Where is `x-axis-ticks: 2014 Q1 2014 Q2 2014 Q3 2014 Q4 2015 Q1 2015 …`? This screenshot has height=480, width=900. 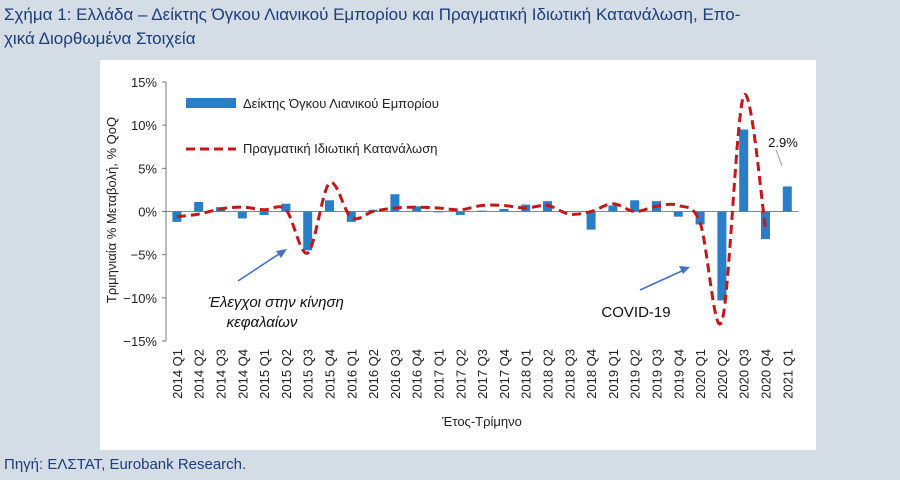 x-axis-ticks: 2014 Q1 2014 Q2 2014 Q3 2014 Q4 2015 Q1 2015 … is located at coordinates (482, 374).